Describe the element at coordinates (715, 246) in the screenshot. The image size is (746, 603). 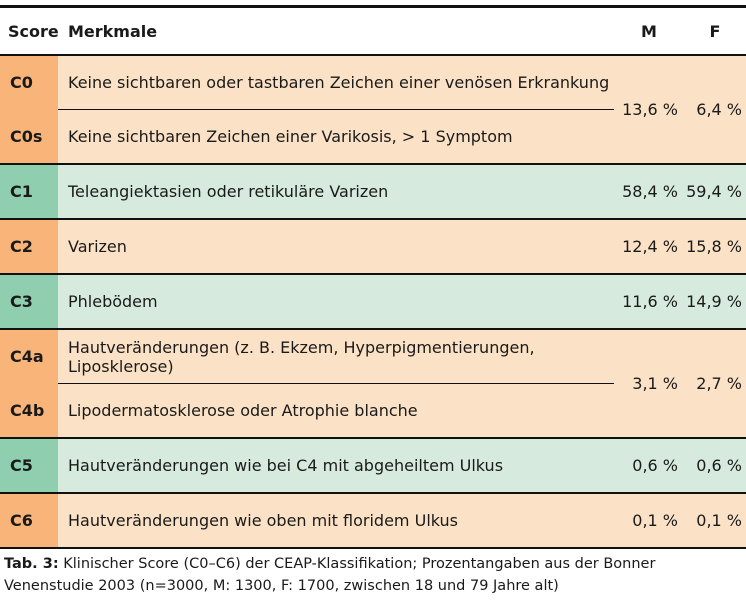
I see `f-value-cell: 15,8 %` at that location.